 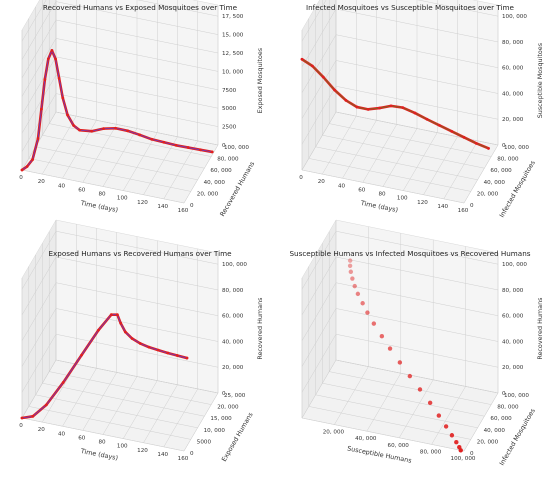 What do you see at coordinates (229, 128) in the screenshot?
I see `z-tick-label: 2500` at bounding box center [229, 128].